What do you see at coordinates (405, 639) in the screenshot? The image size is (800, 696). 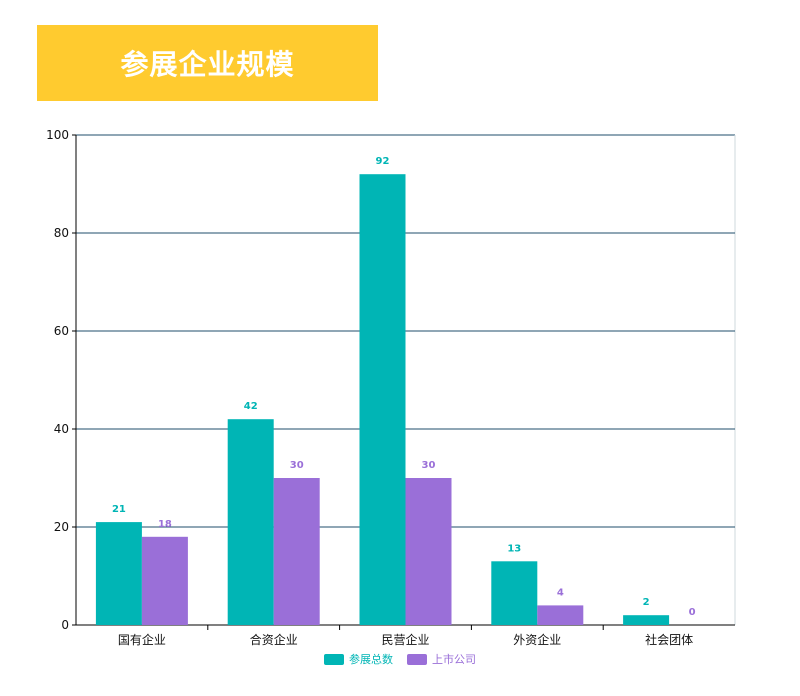 I see `x-tick-label: 民营企业` at bounding box center [405, 639].